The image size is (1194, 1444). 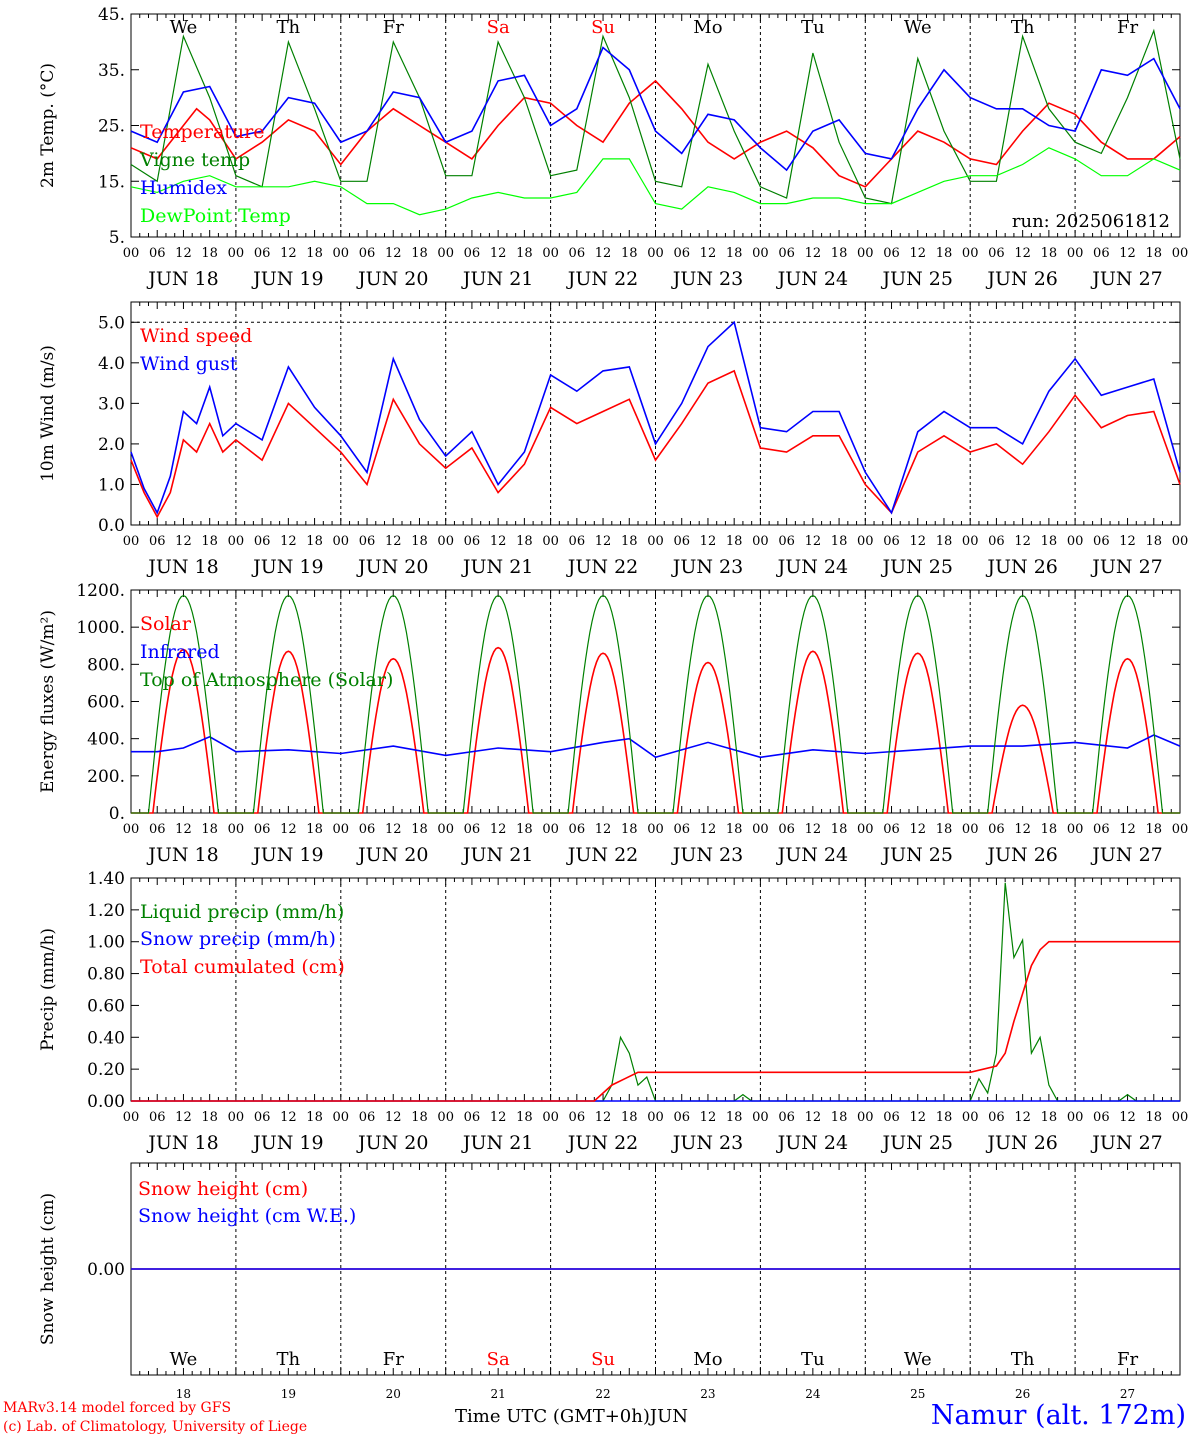 I want to click on legend-entry: Temperature, so click(x=202, y=132).